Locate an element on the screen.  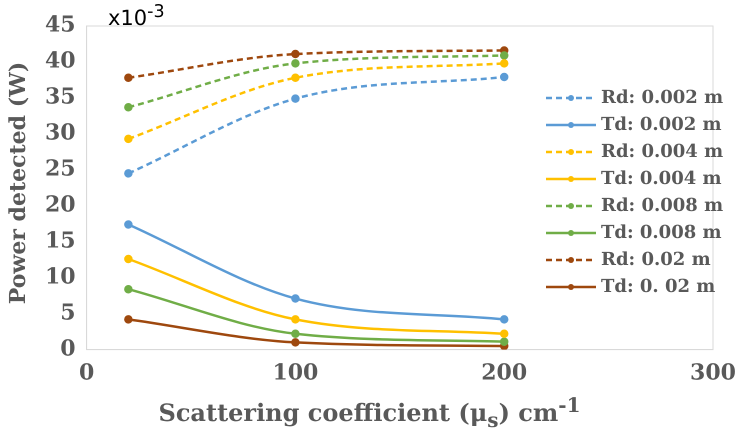
x-tick-label: 100 is located at coordinates (295, 373).